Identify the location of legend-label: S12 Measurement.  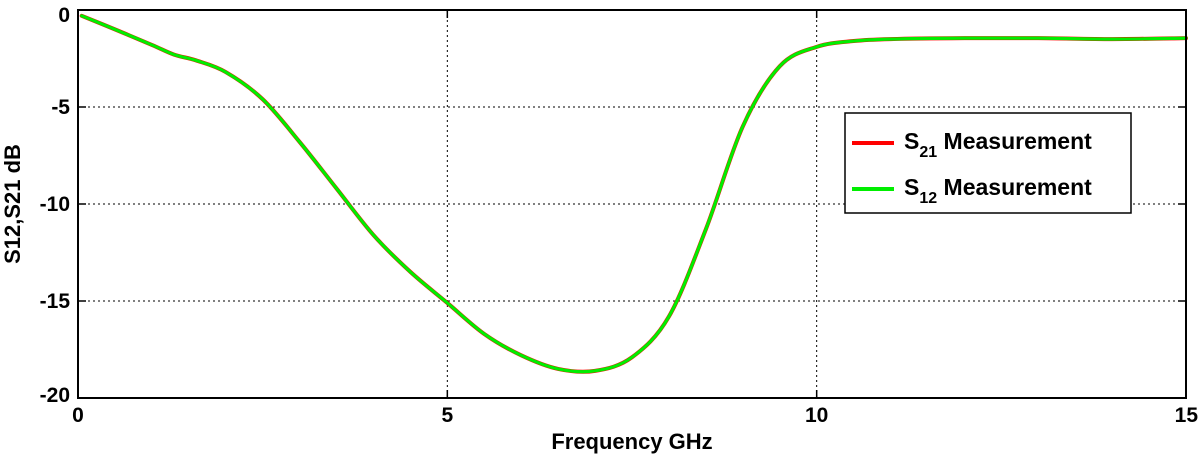
(998, 190).